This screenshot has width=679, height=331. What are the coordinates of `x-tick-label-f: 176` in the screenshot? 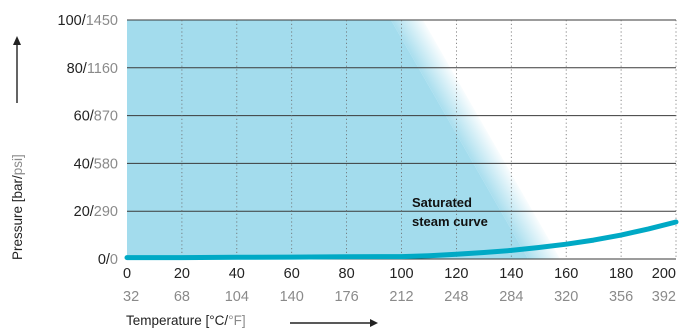 It's located at (346, 297).